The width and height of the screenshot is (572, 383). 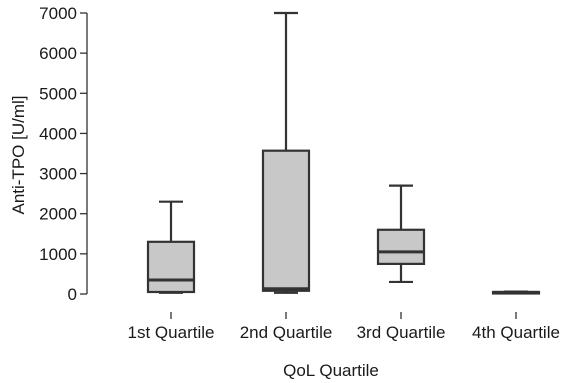 What do you see at coordinates (58, 214) in the screenshot?
I see `y-tick-label: 2000` at bounding box center [58, 214].